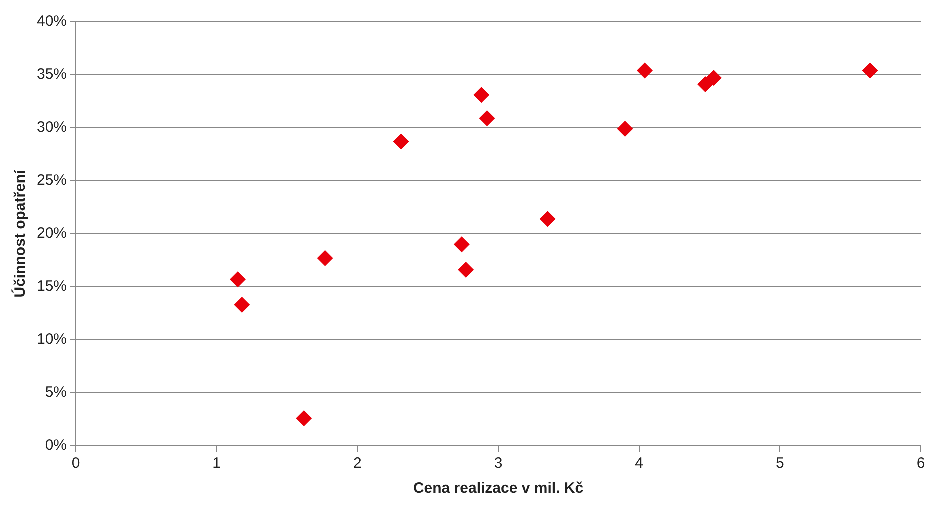  What do you see at coordinates (52, 339) in the screenshot?
I see `y-tick-label: 10%` at bounding box center [52, 339].